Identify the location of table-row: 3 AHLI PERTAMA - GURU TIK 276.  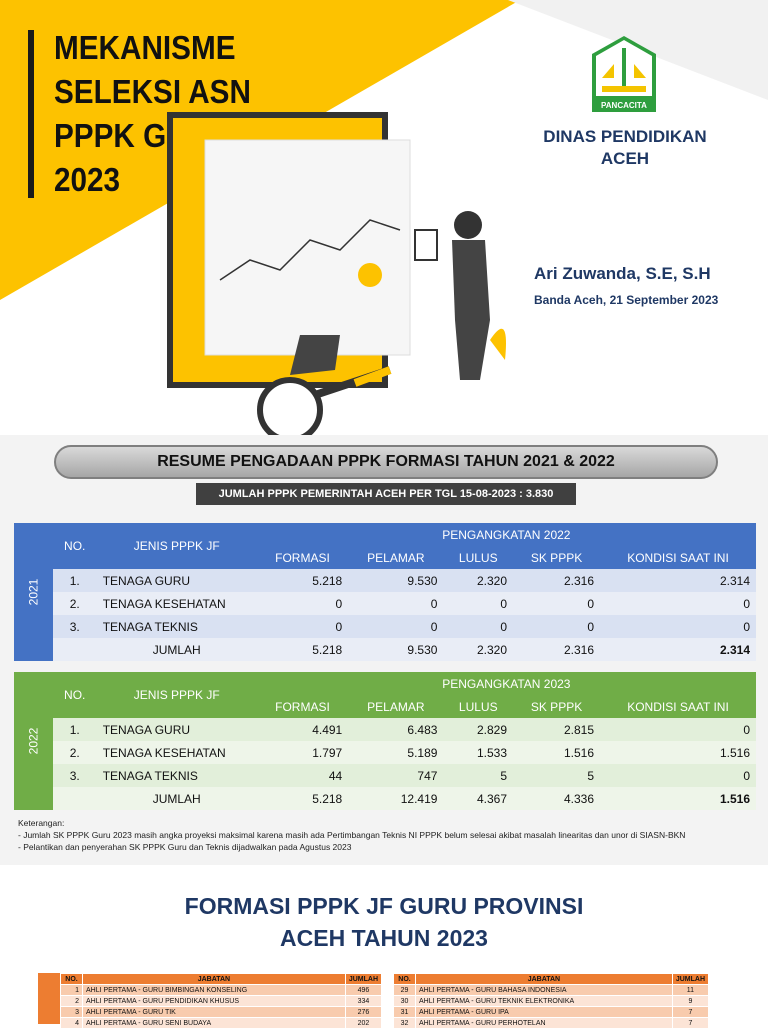
(221, 1012).